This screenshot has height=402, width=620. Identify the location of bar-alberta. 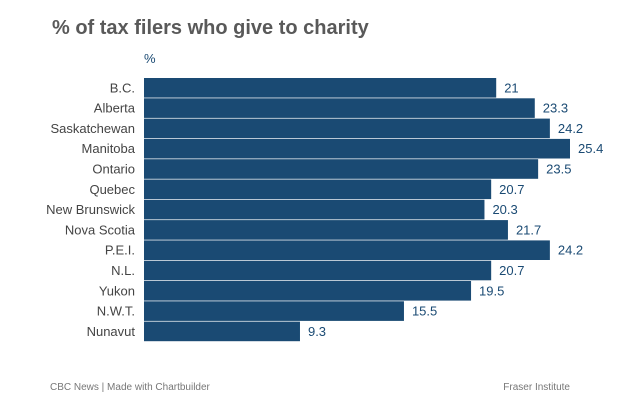
(339, 108).